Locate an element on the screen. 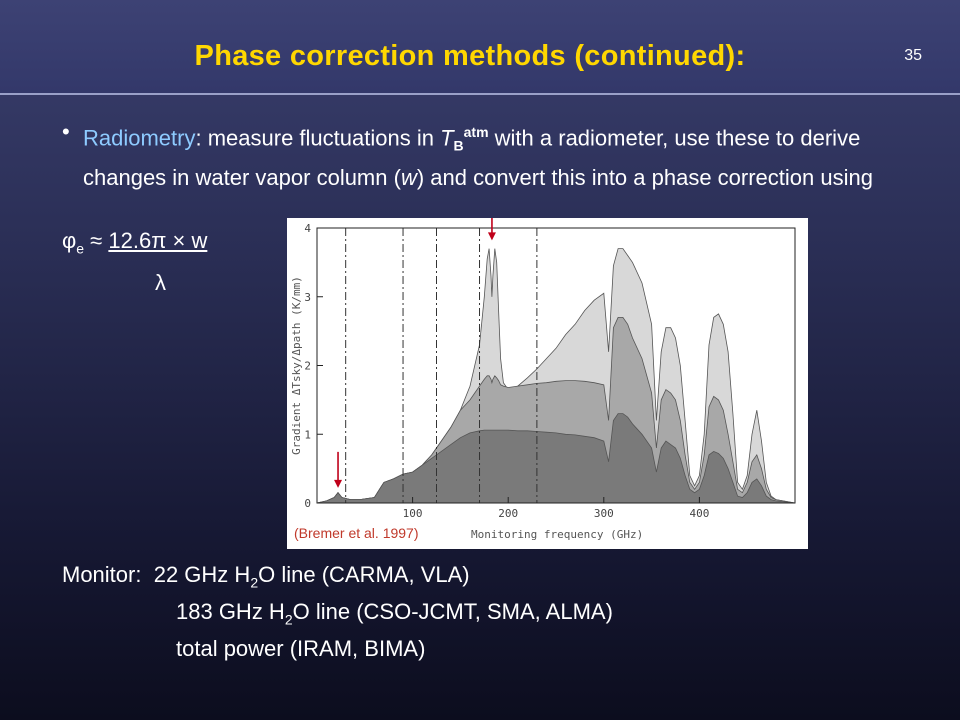 The width and height of the screenshot is (960, 720). phase-formula: φe ≈ 12.6π × w is located at coordinates (134, 244).